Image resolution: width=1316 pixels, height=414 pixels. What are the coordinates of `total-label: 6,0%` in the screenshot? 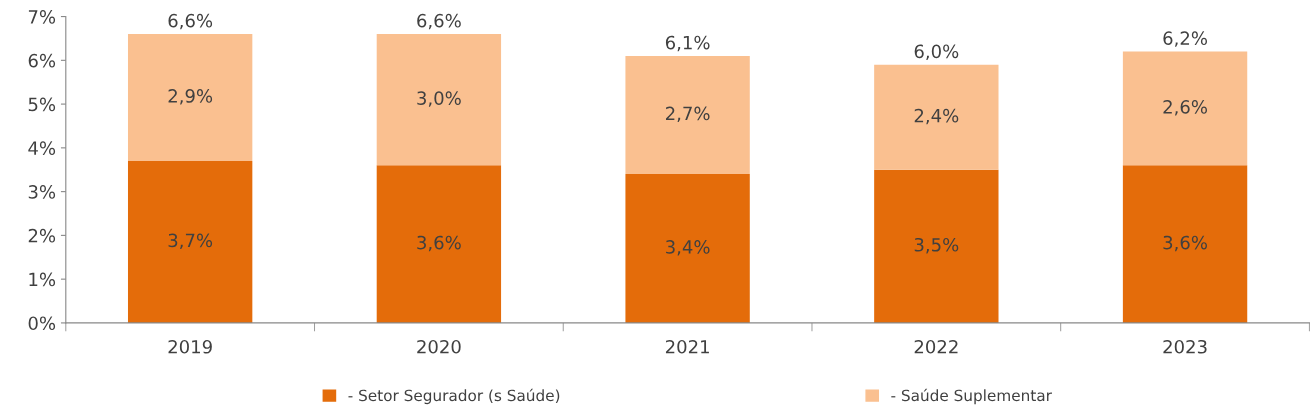 It's located at (936, 52).